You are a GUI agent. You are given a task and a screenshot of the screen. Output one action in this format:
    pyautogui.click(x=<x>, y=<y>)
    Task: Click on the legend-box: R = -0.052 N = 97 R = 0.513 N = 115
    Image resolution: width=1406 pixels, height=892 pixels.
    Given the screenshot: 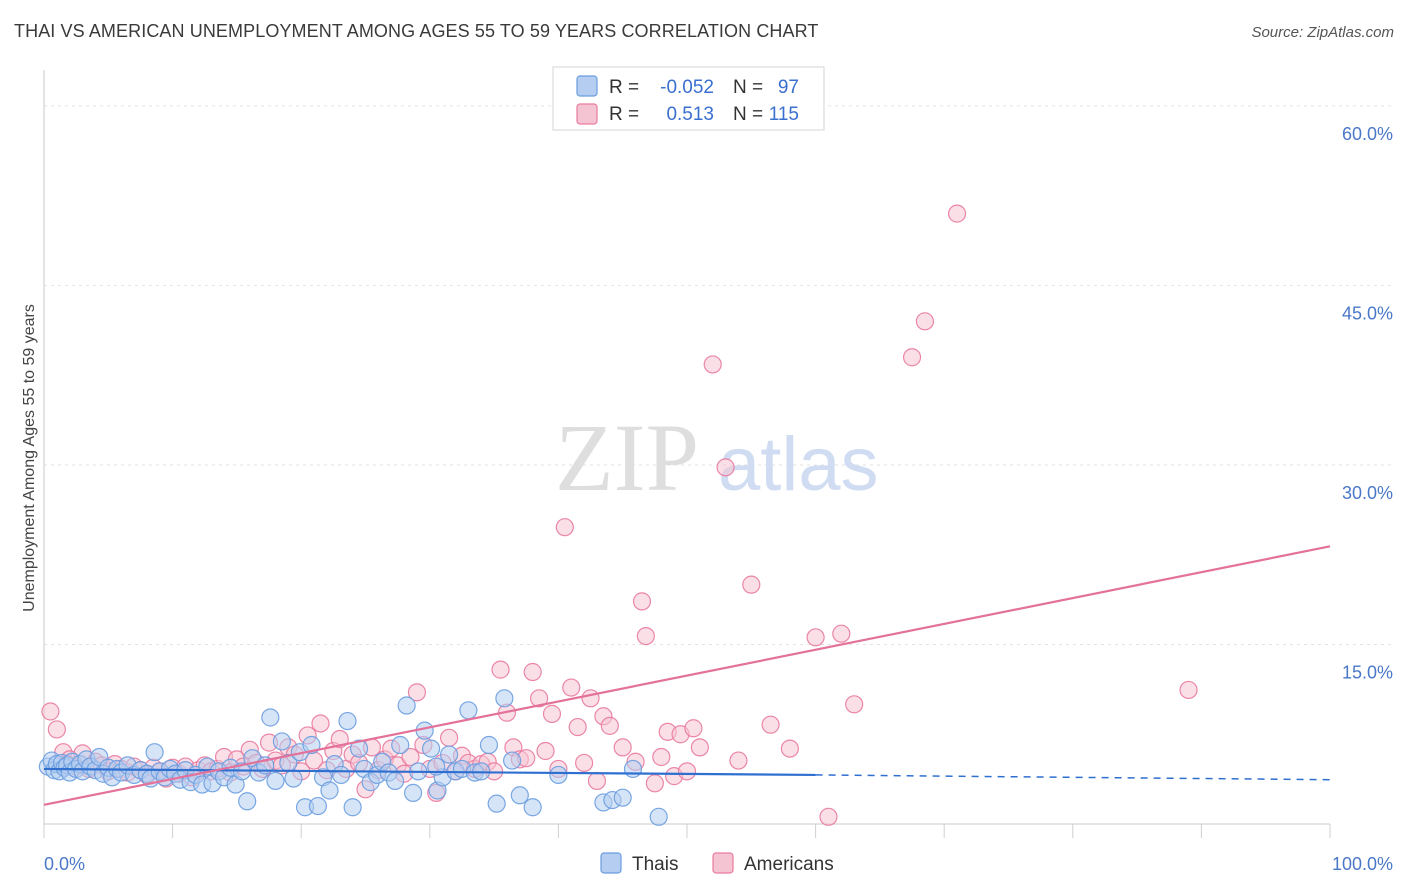 What is the action you would take?
    pyautogui.click(x=688, y=98)
    